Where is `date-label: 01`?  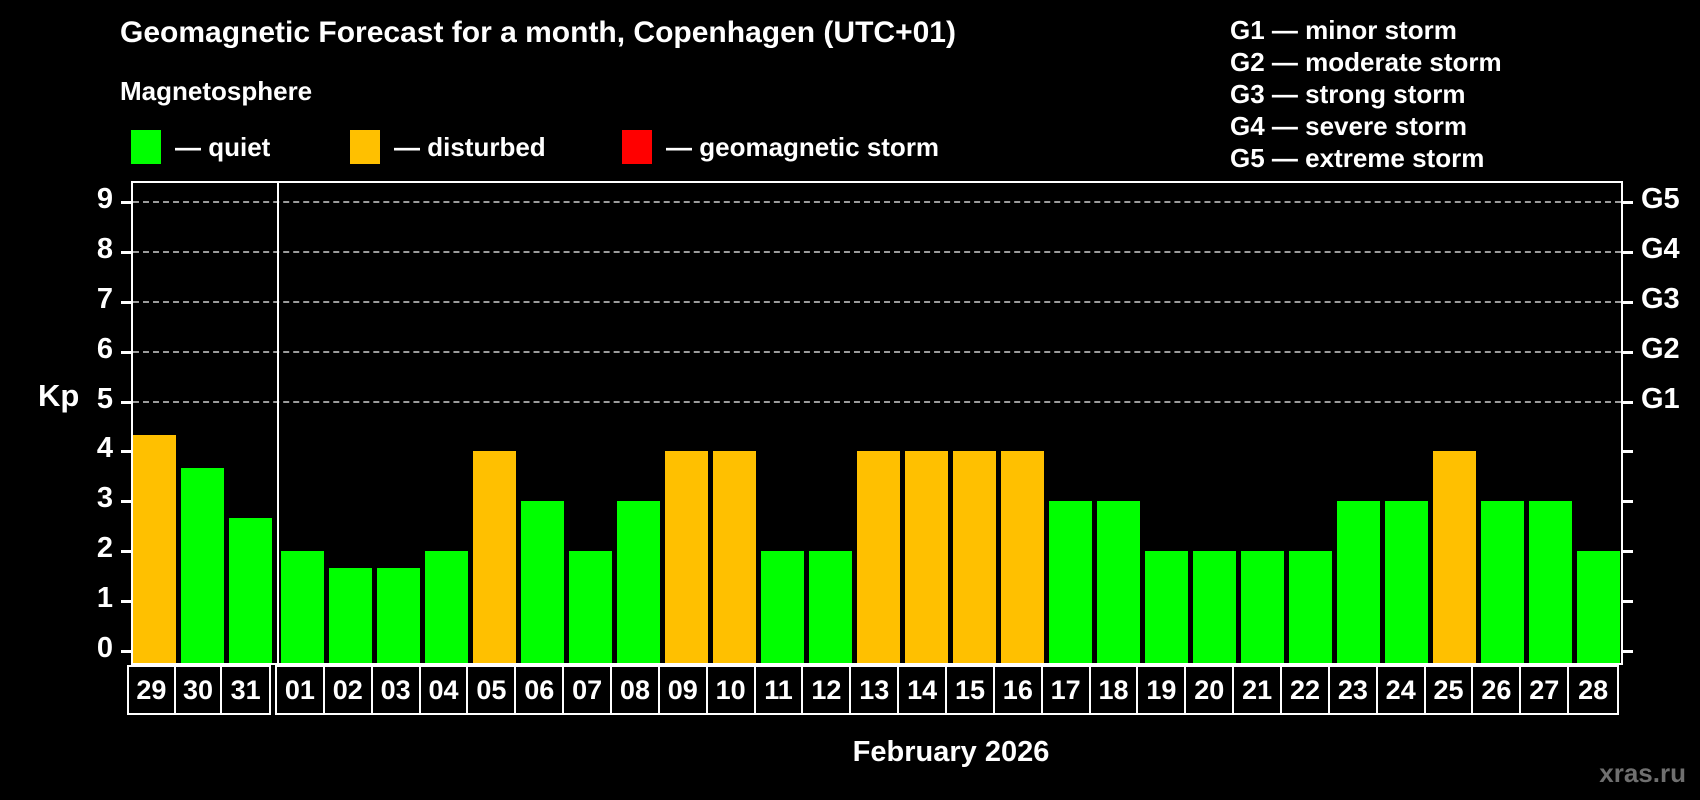
date-label: 01 is located at coordinates (301, 690).